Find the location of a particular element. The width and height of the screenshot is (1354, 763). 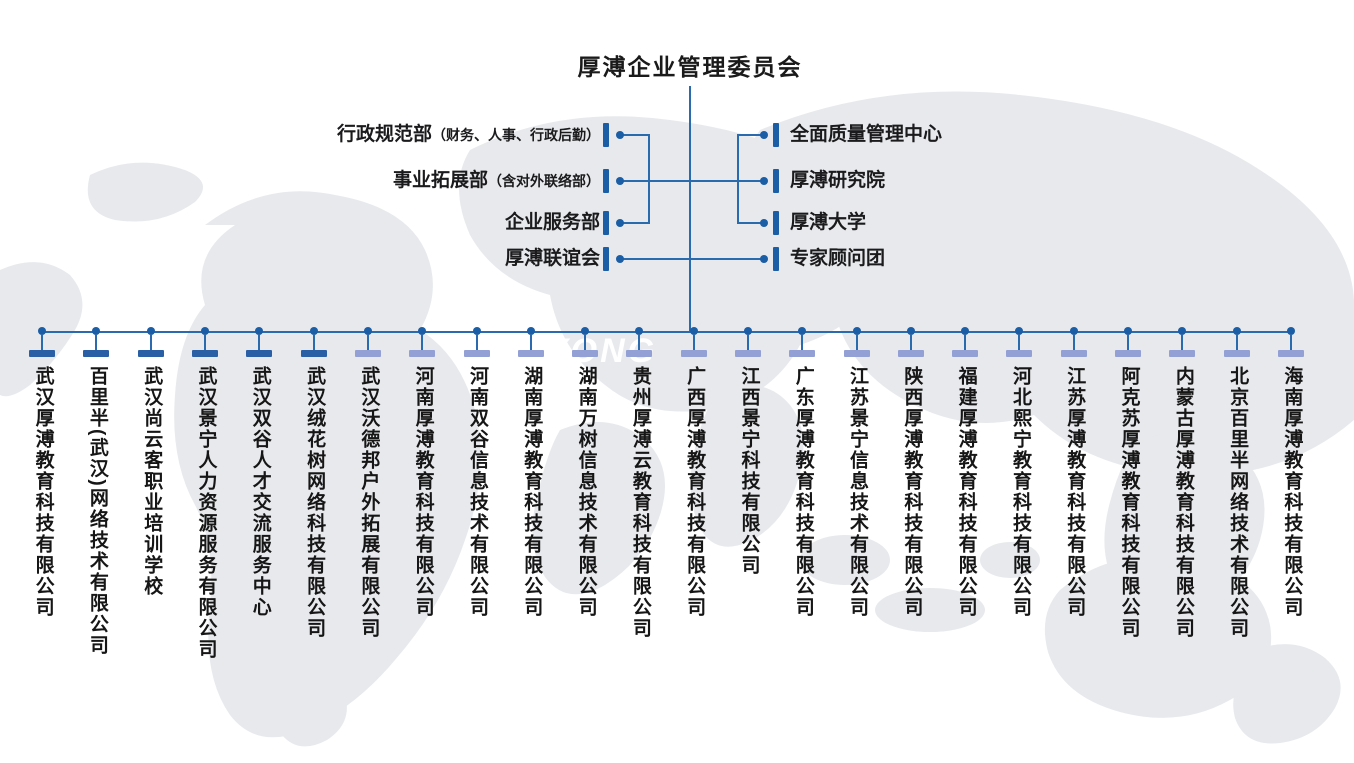

company-name: 武汉厚溥教育科技有限公司 is located at coordinates (43, 492).